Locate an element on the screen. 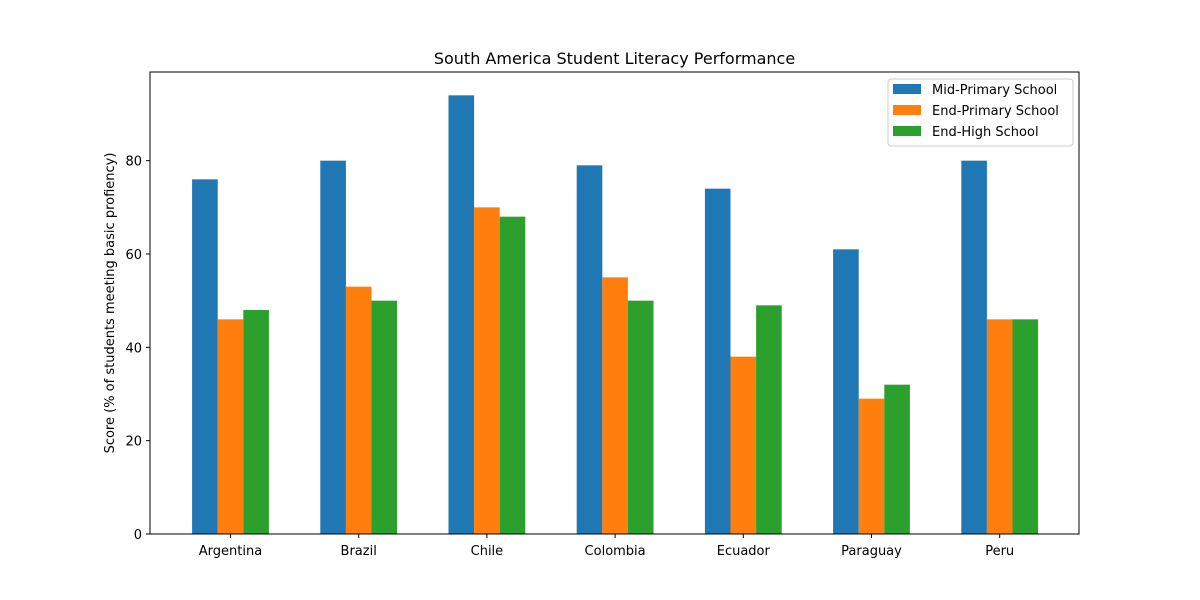 The height and width of the screenshot is (600, 1200). y-tick-label: 40 is located at coordinates (133, 348).